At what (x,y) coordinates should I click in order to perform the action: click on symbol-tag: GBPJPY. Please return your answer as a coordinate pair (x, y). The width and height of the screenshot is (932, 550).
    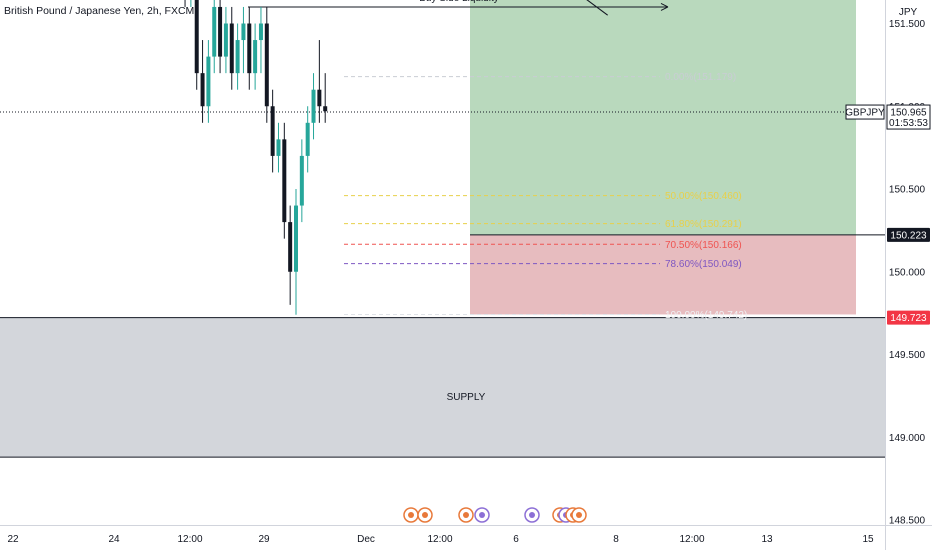
    Looking at the image, I should click on (865, 112).